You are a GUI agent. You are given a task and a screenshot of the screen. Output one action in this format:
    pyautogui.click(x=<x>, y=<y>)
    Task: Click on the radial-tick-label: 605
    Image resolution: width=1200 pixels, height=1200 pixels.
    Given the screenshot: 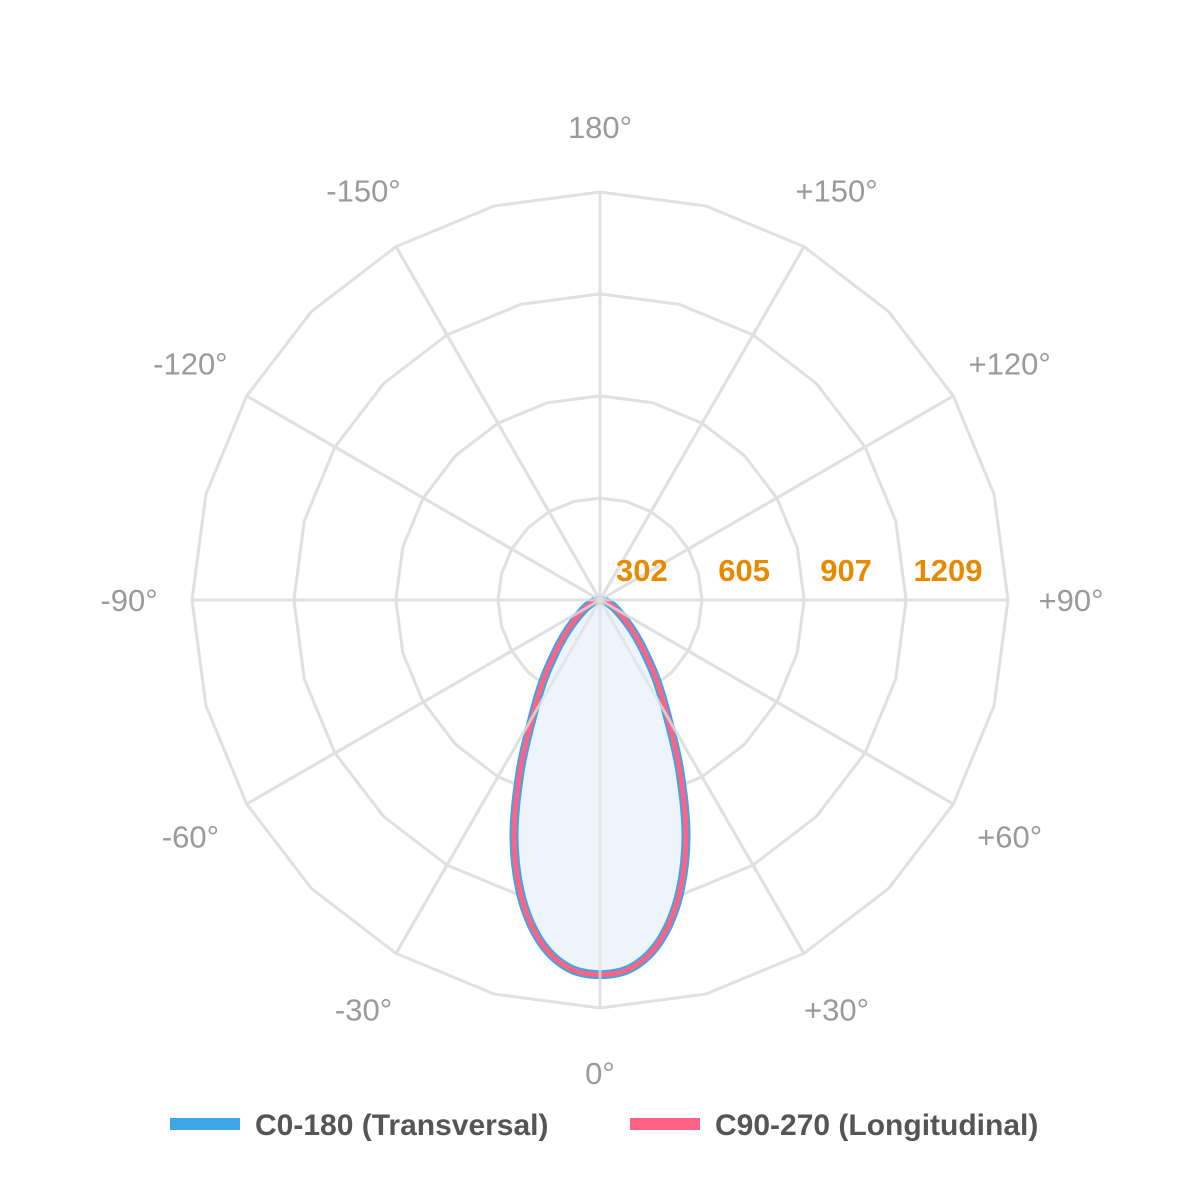 What is the action you would take?
    pyautogui.click(x=744, y=570)
    